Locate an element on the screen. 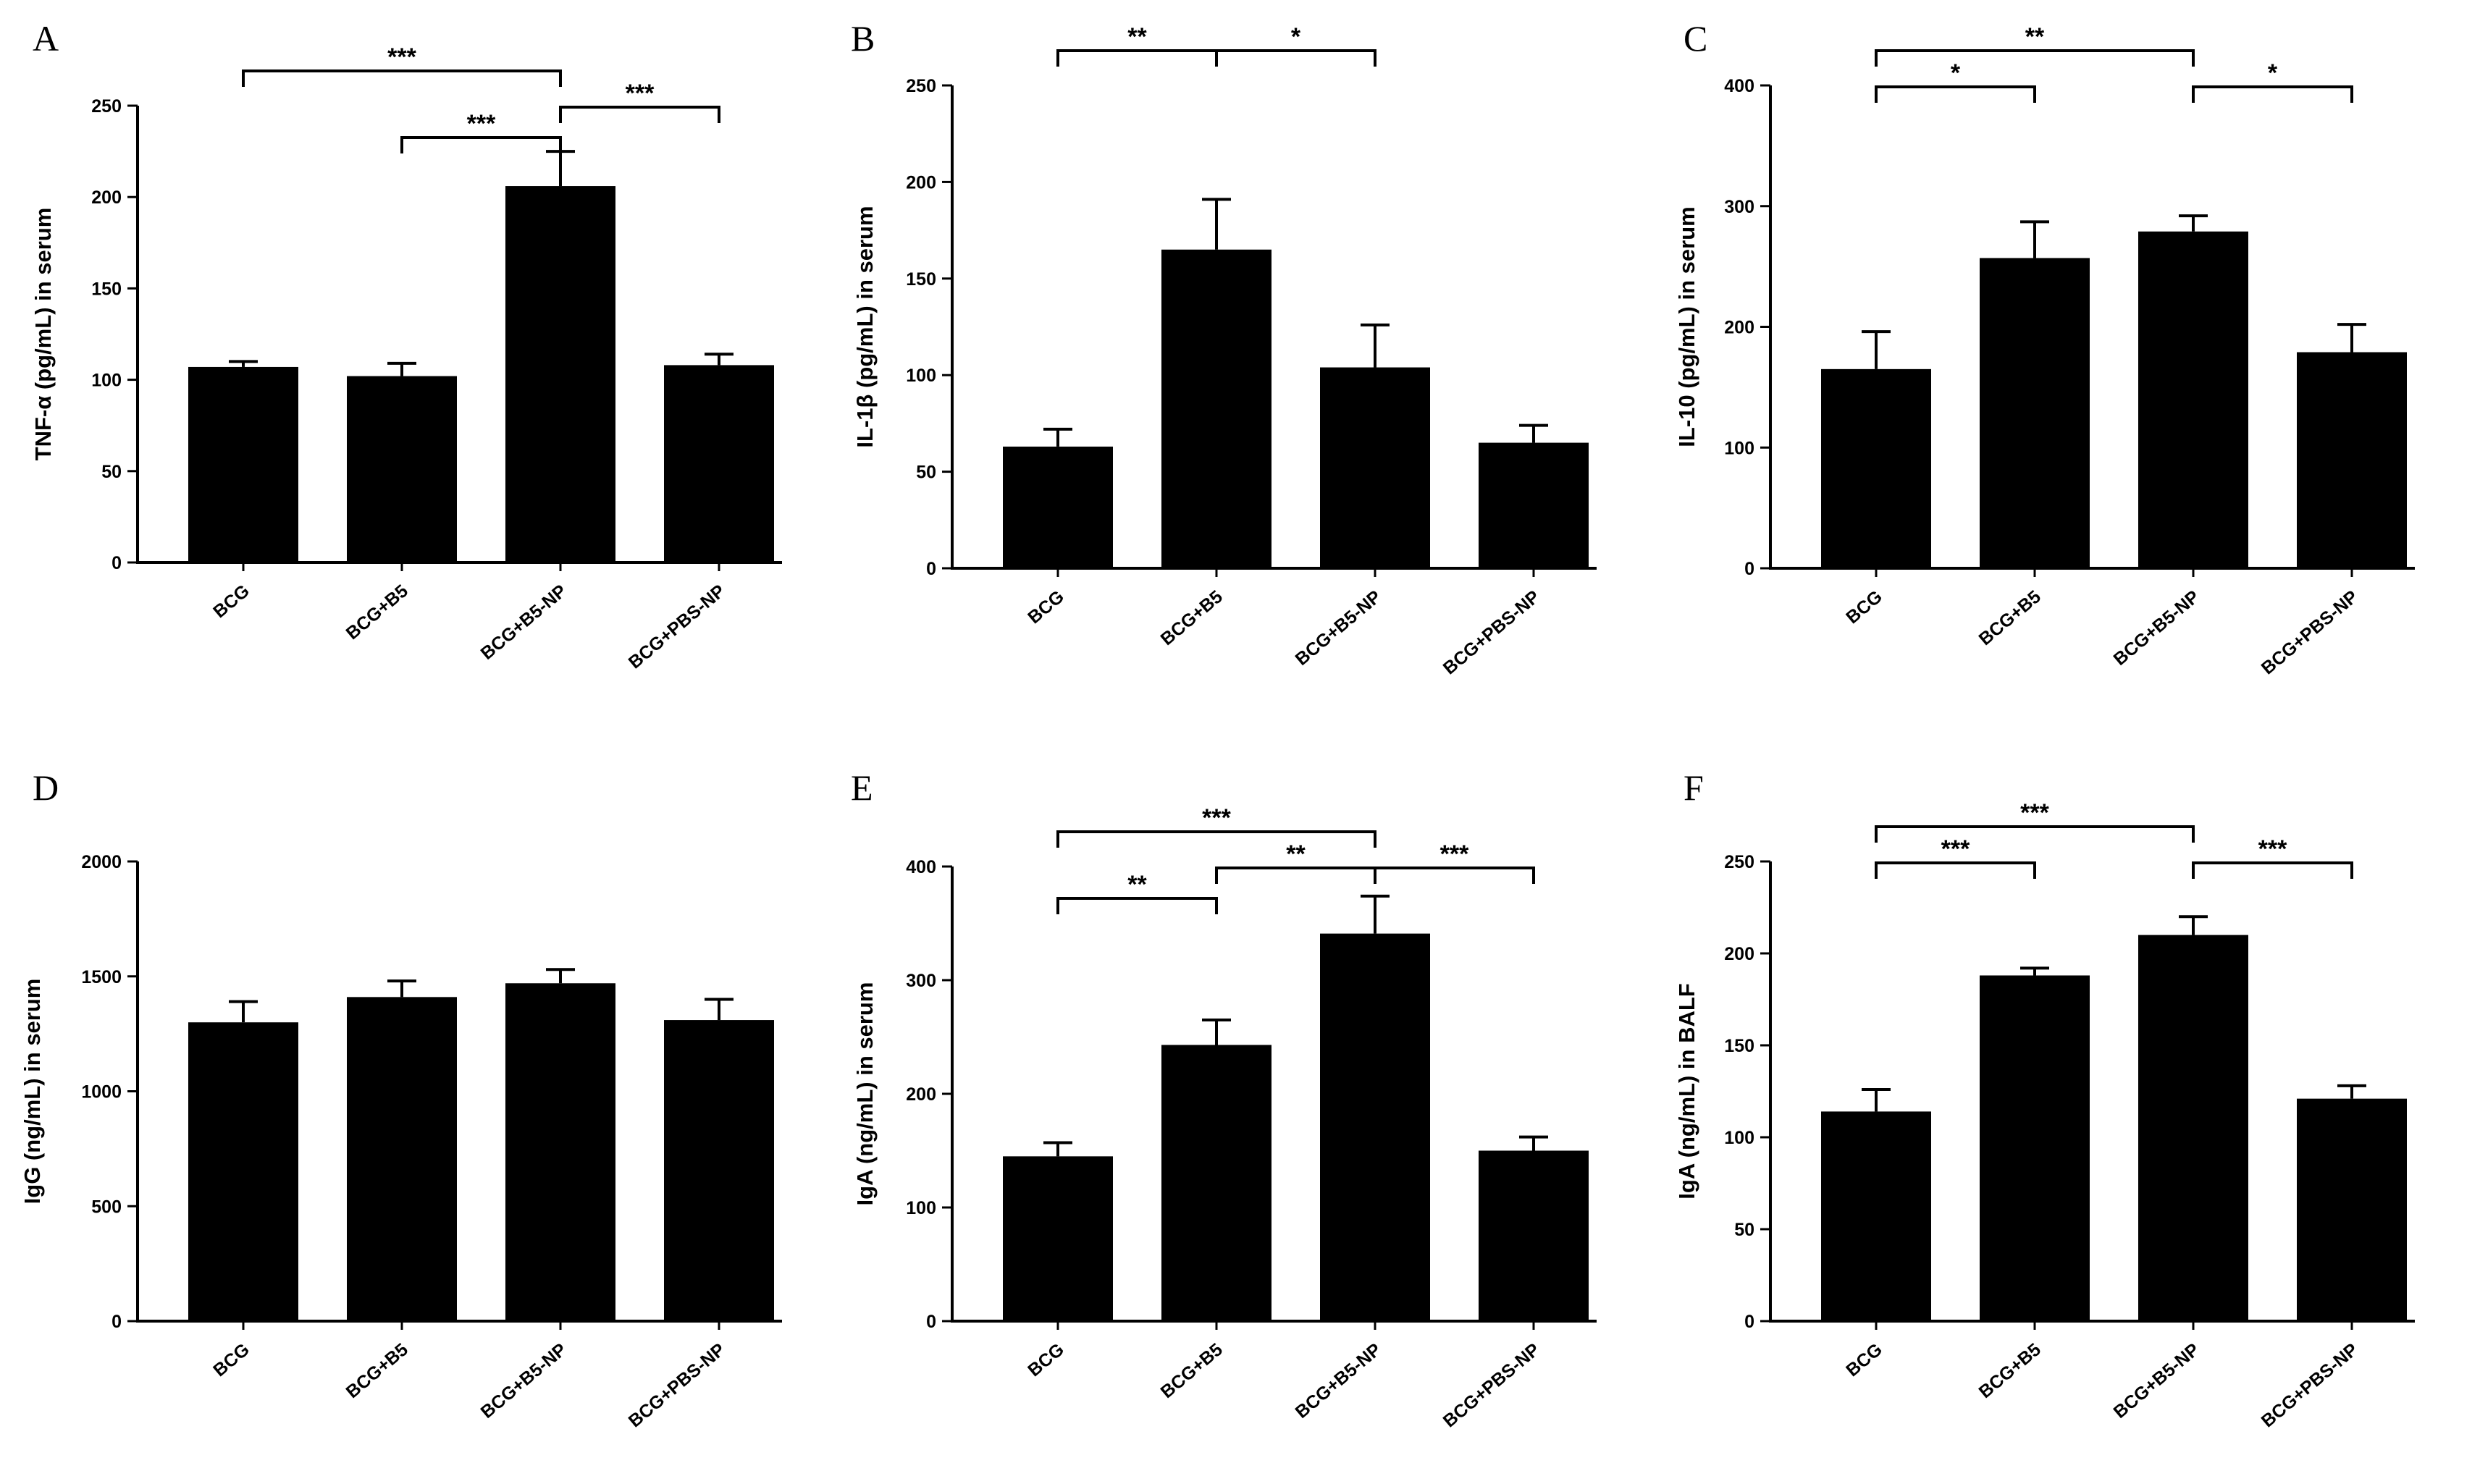 The height and width of the screenshot is (1484, 2480). y-tick-label: 400 is located at coordinates (921, 867).